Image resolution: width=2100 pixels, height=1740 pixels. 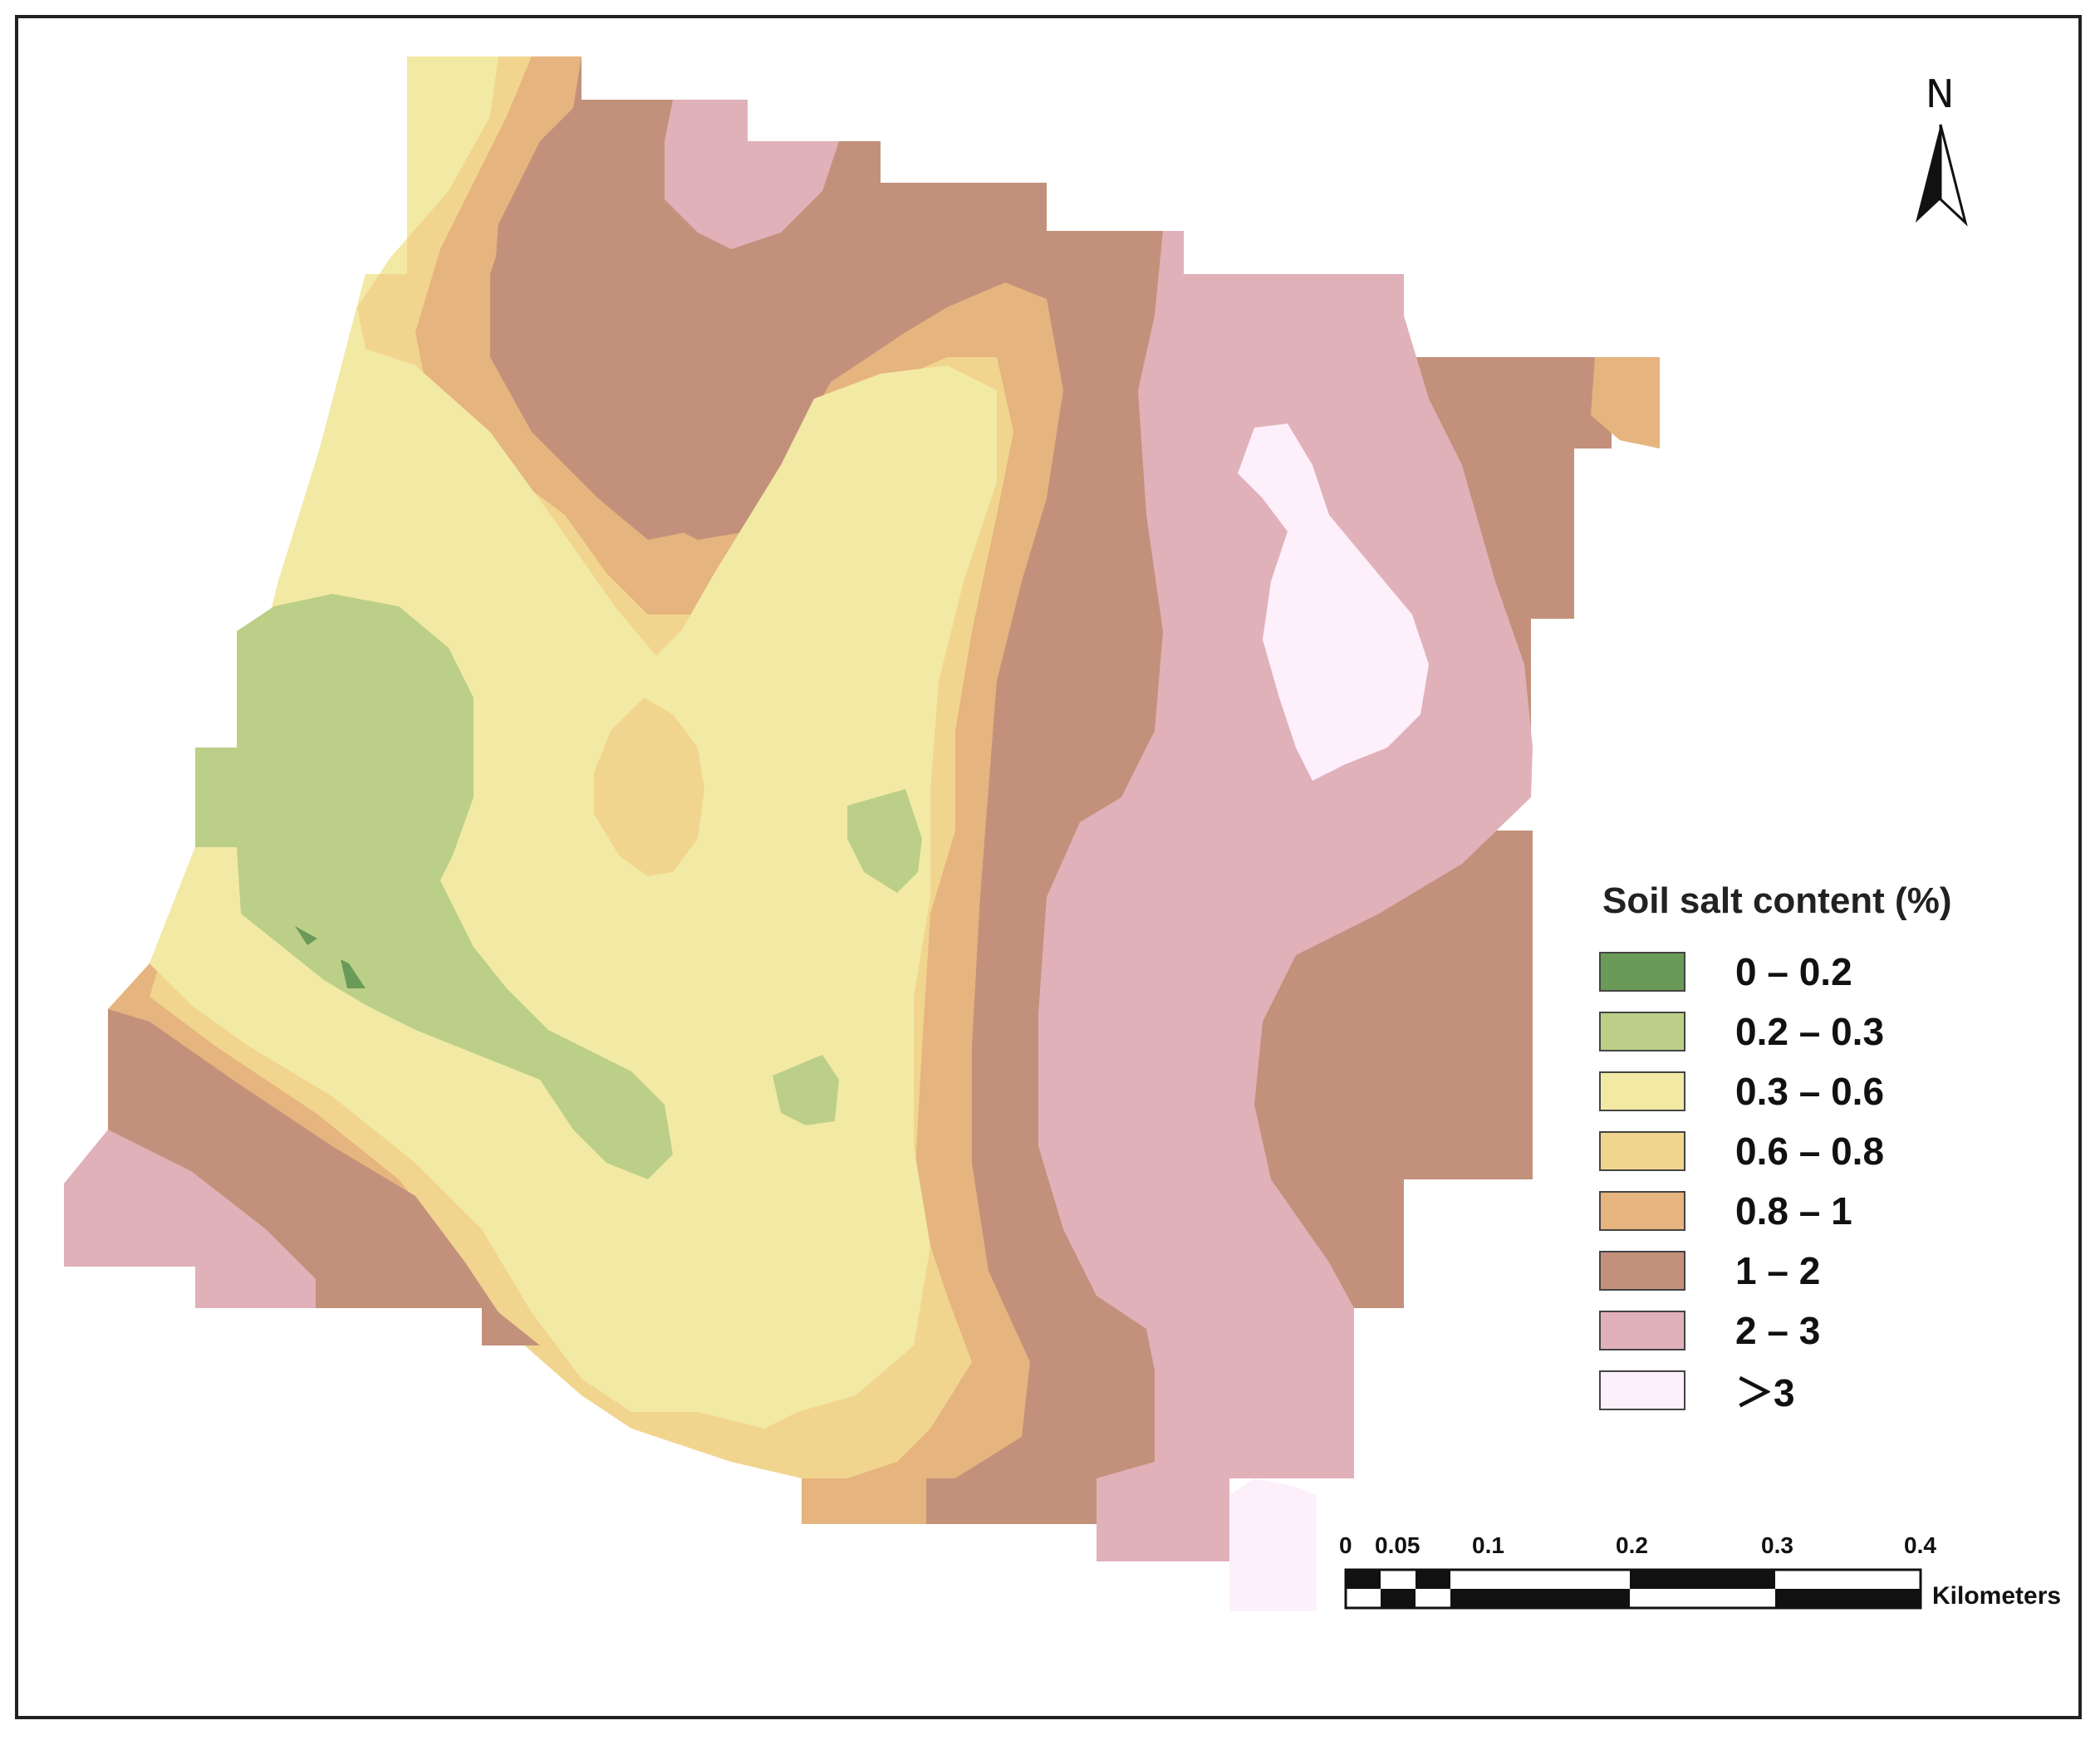 What do you see at coordinates (1273, 1545) in the screenshot?
I see `zone-gt3-south` at bounding box center [1273, 1545].